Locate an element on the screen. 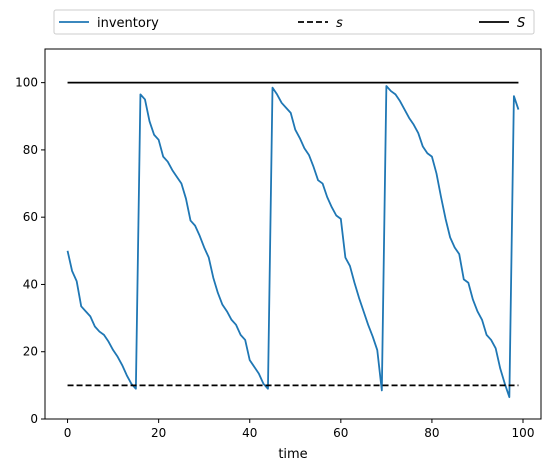 Image resolution: width=552 pixels, height=472 pixels. y-tick-label: 80 is located at coordinates (30, 150).